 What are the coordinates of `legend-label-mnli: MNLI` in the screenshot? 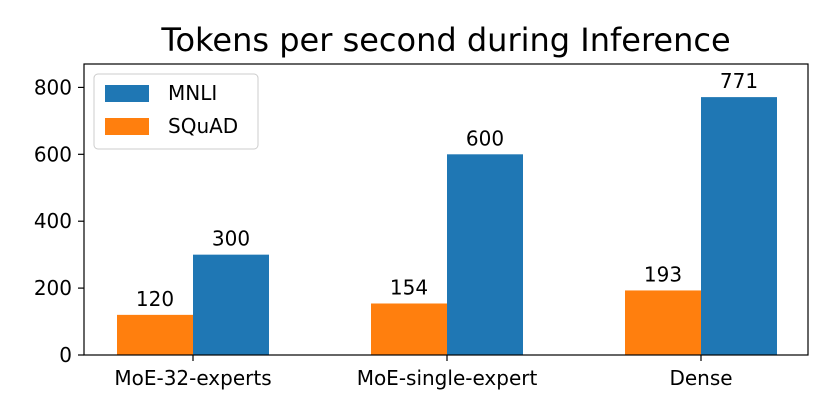 It's located at (192, 93).